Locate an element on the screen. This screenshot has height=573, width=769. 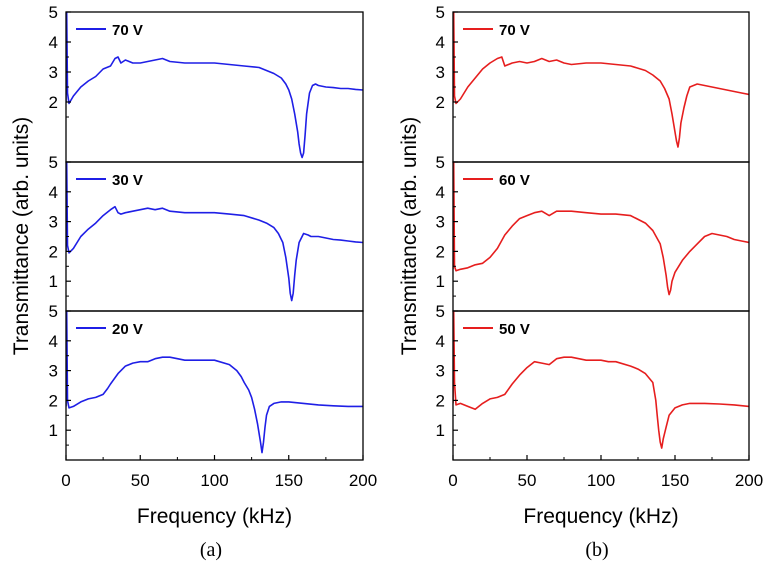
legend-label: 50 V is located at coordinates (514, 329).